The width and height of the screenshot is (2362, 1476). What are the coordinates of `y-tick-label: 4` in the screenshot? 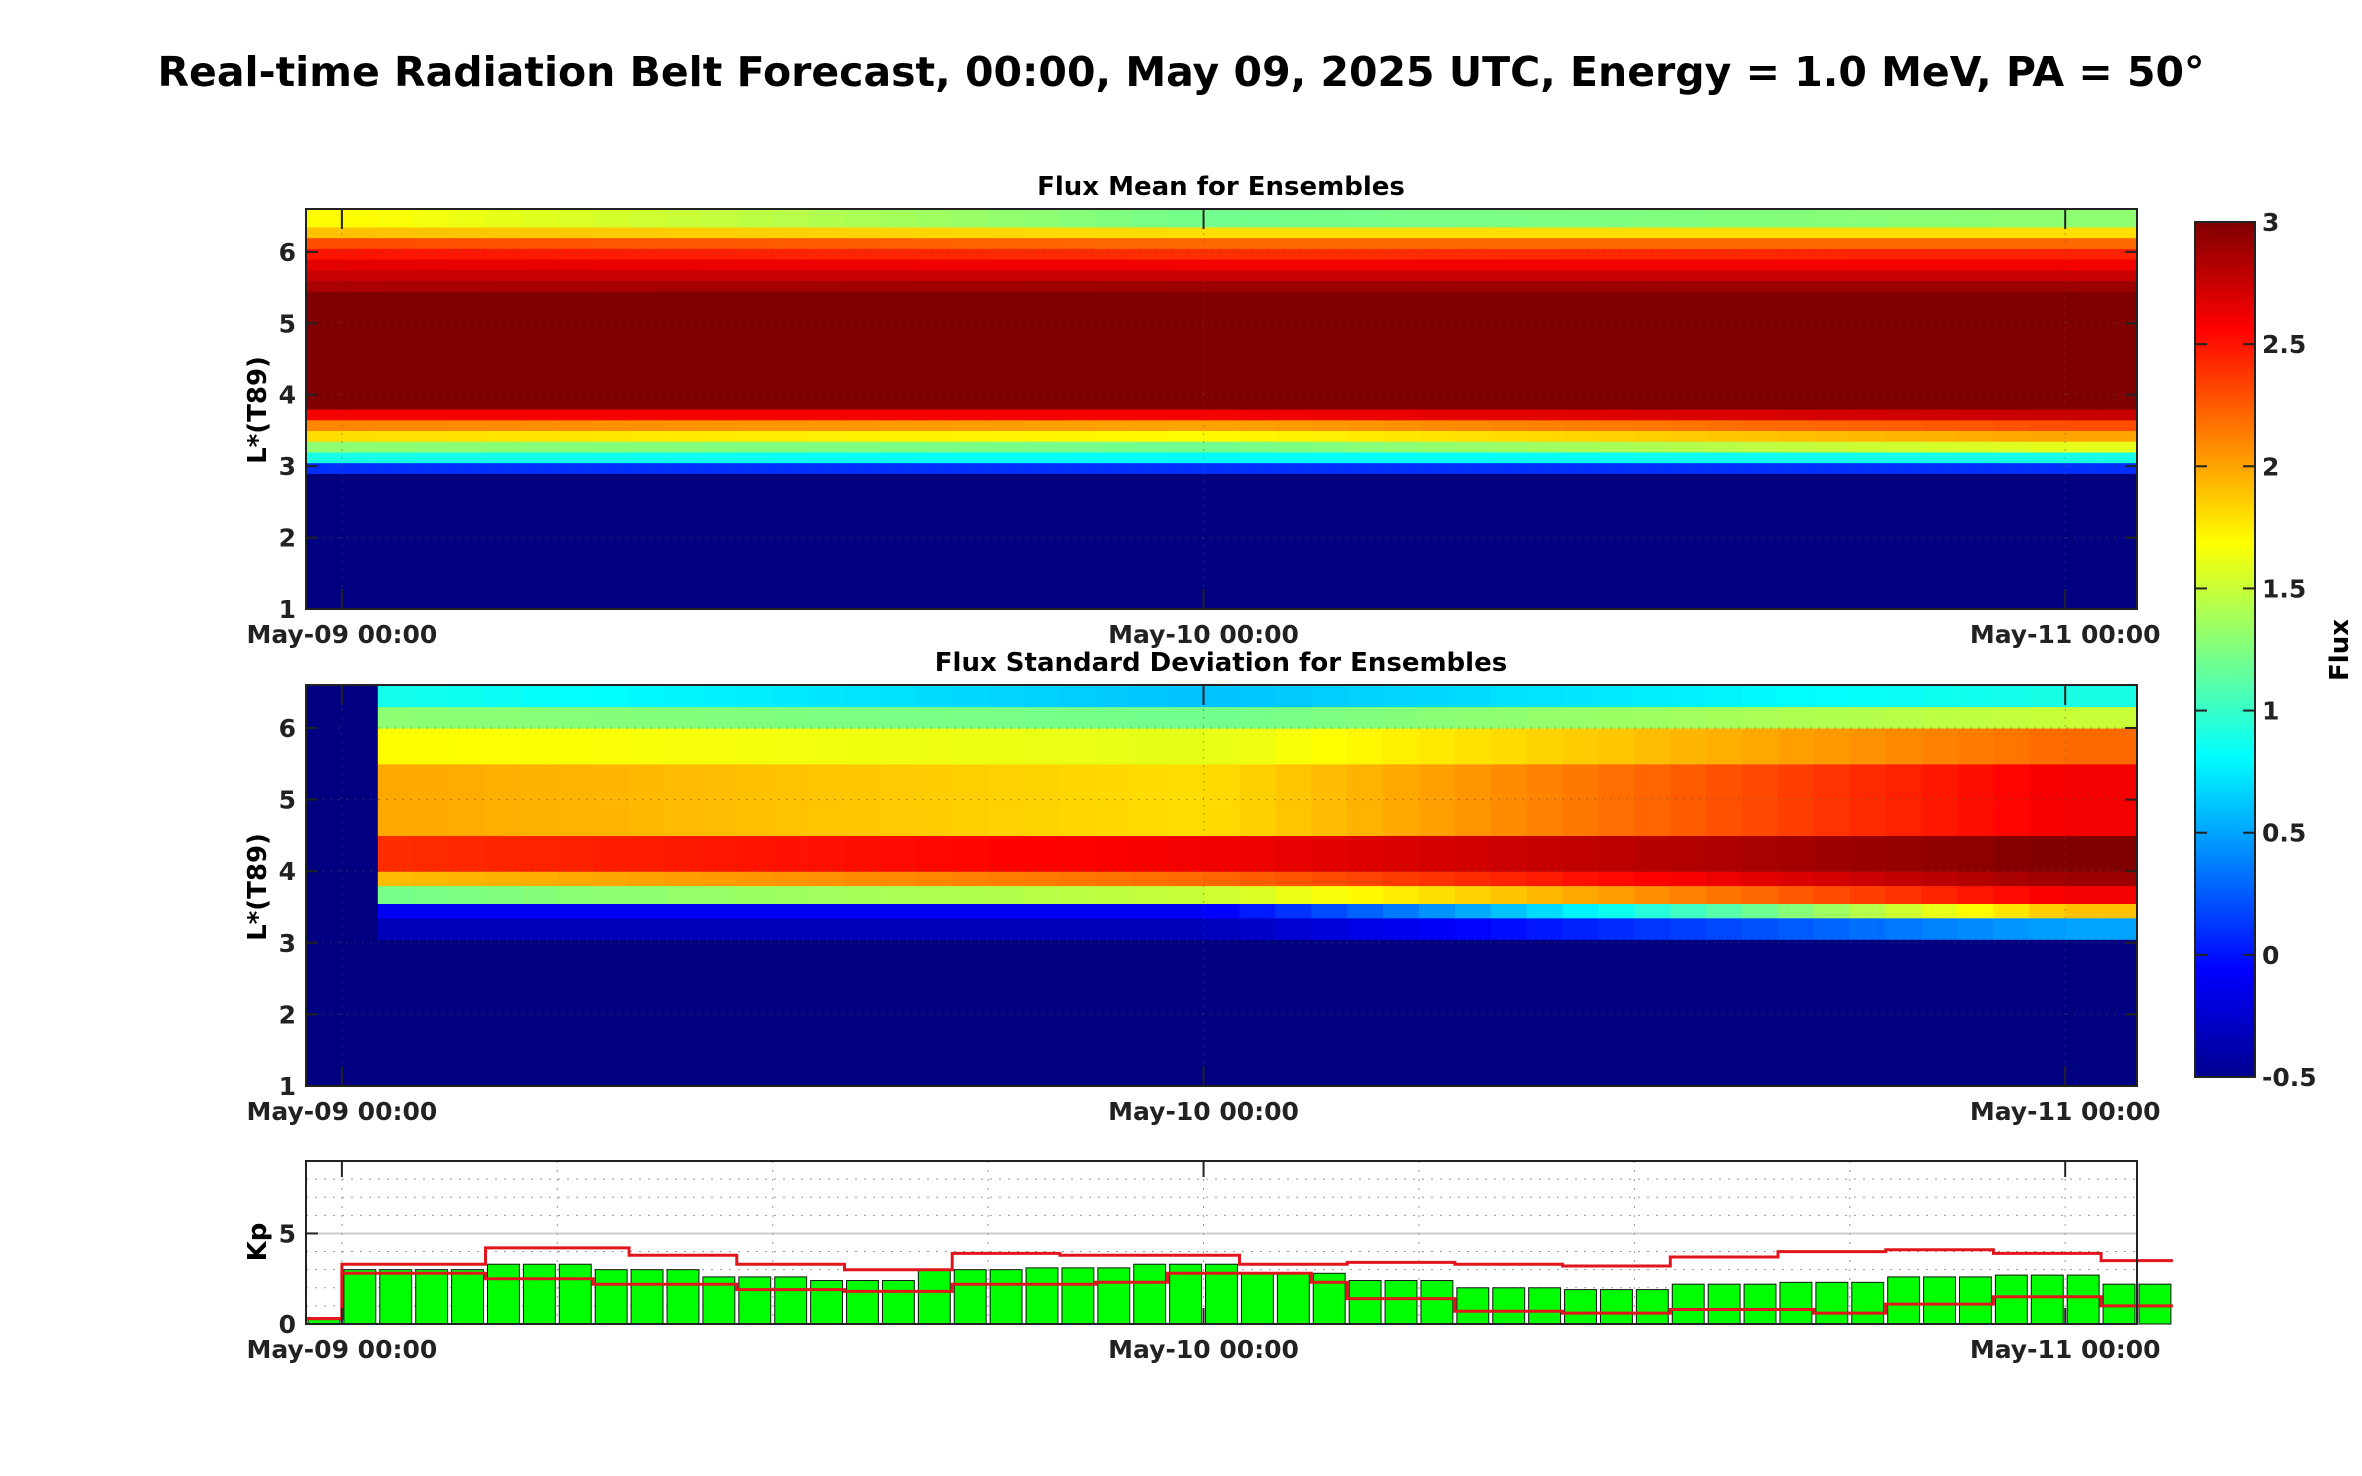 It's located at (287, 871).